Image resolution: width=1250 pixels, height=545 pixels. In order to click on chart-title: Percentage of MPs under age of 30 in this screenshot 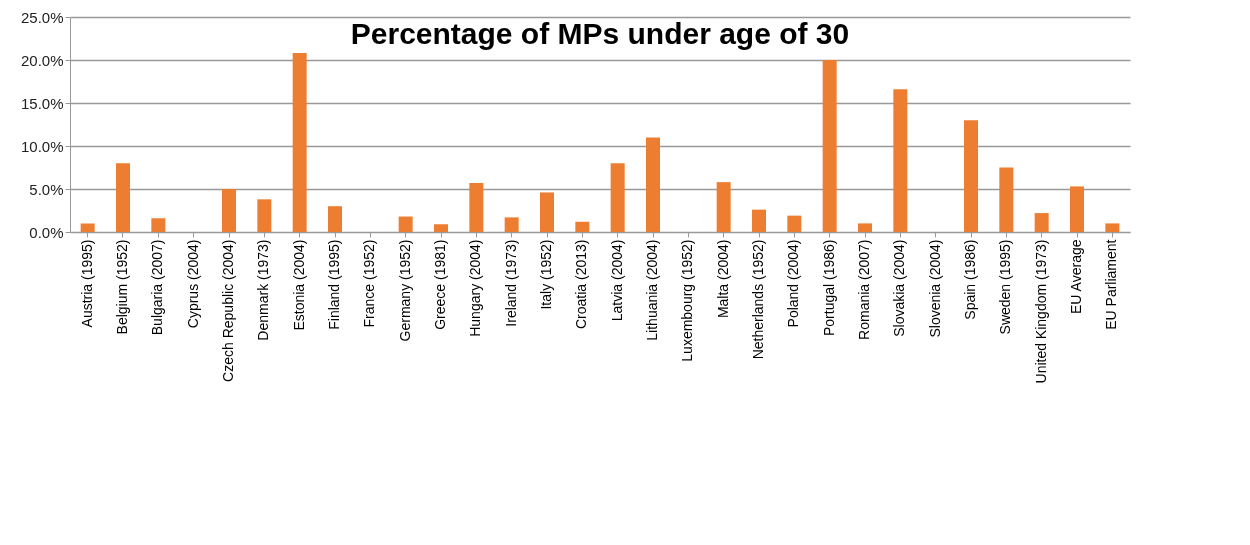, I will do `click(600, 33)`.